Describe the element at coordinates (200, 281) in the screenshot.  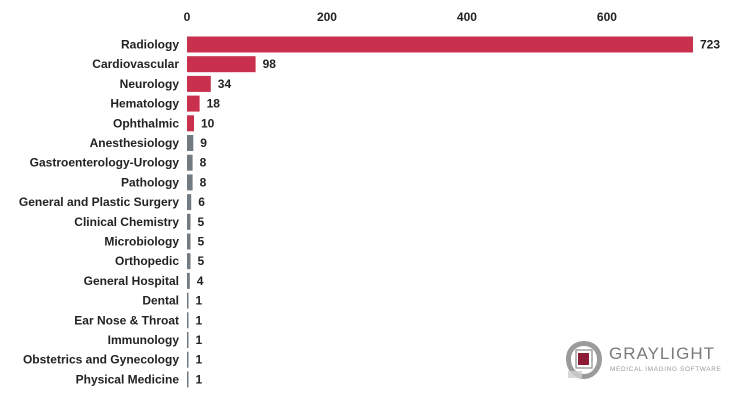
I see `data-label: 4` at that location.